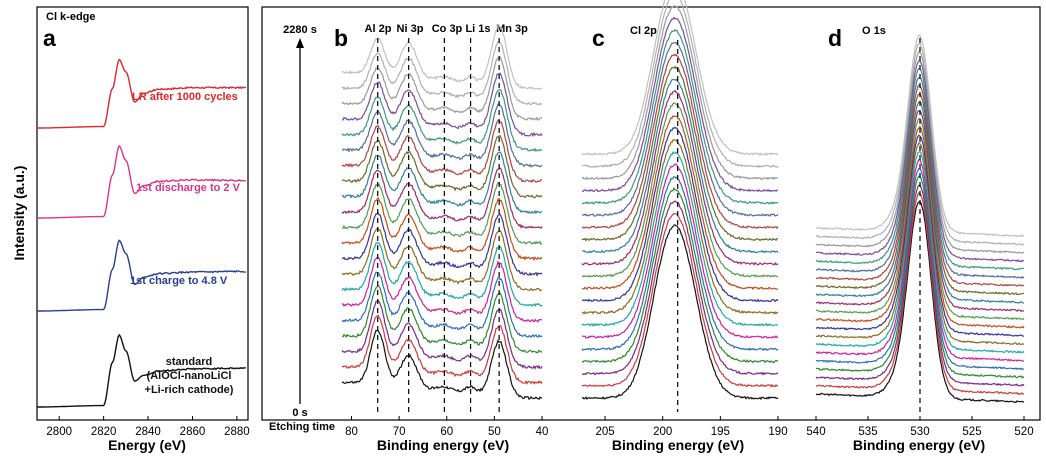 The height and width of the screenshot is (463, 1046). What do you see at coordinates (302, 427) in the screenshot?
I see `etching-time-caption: Etching time` at bounding box center [302, 427].